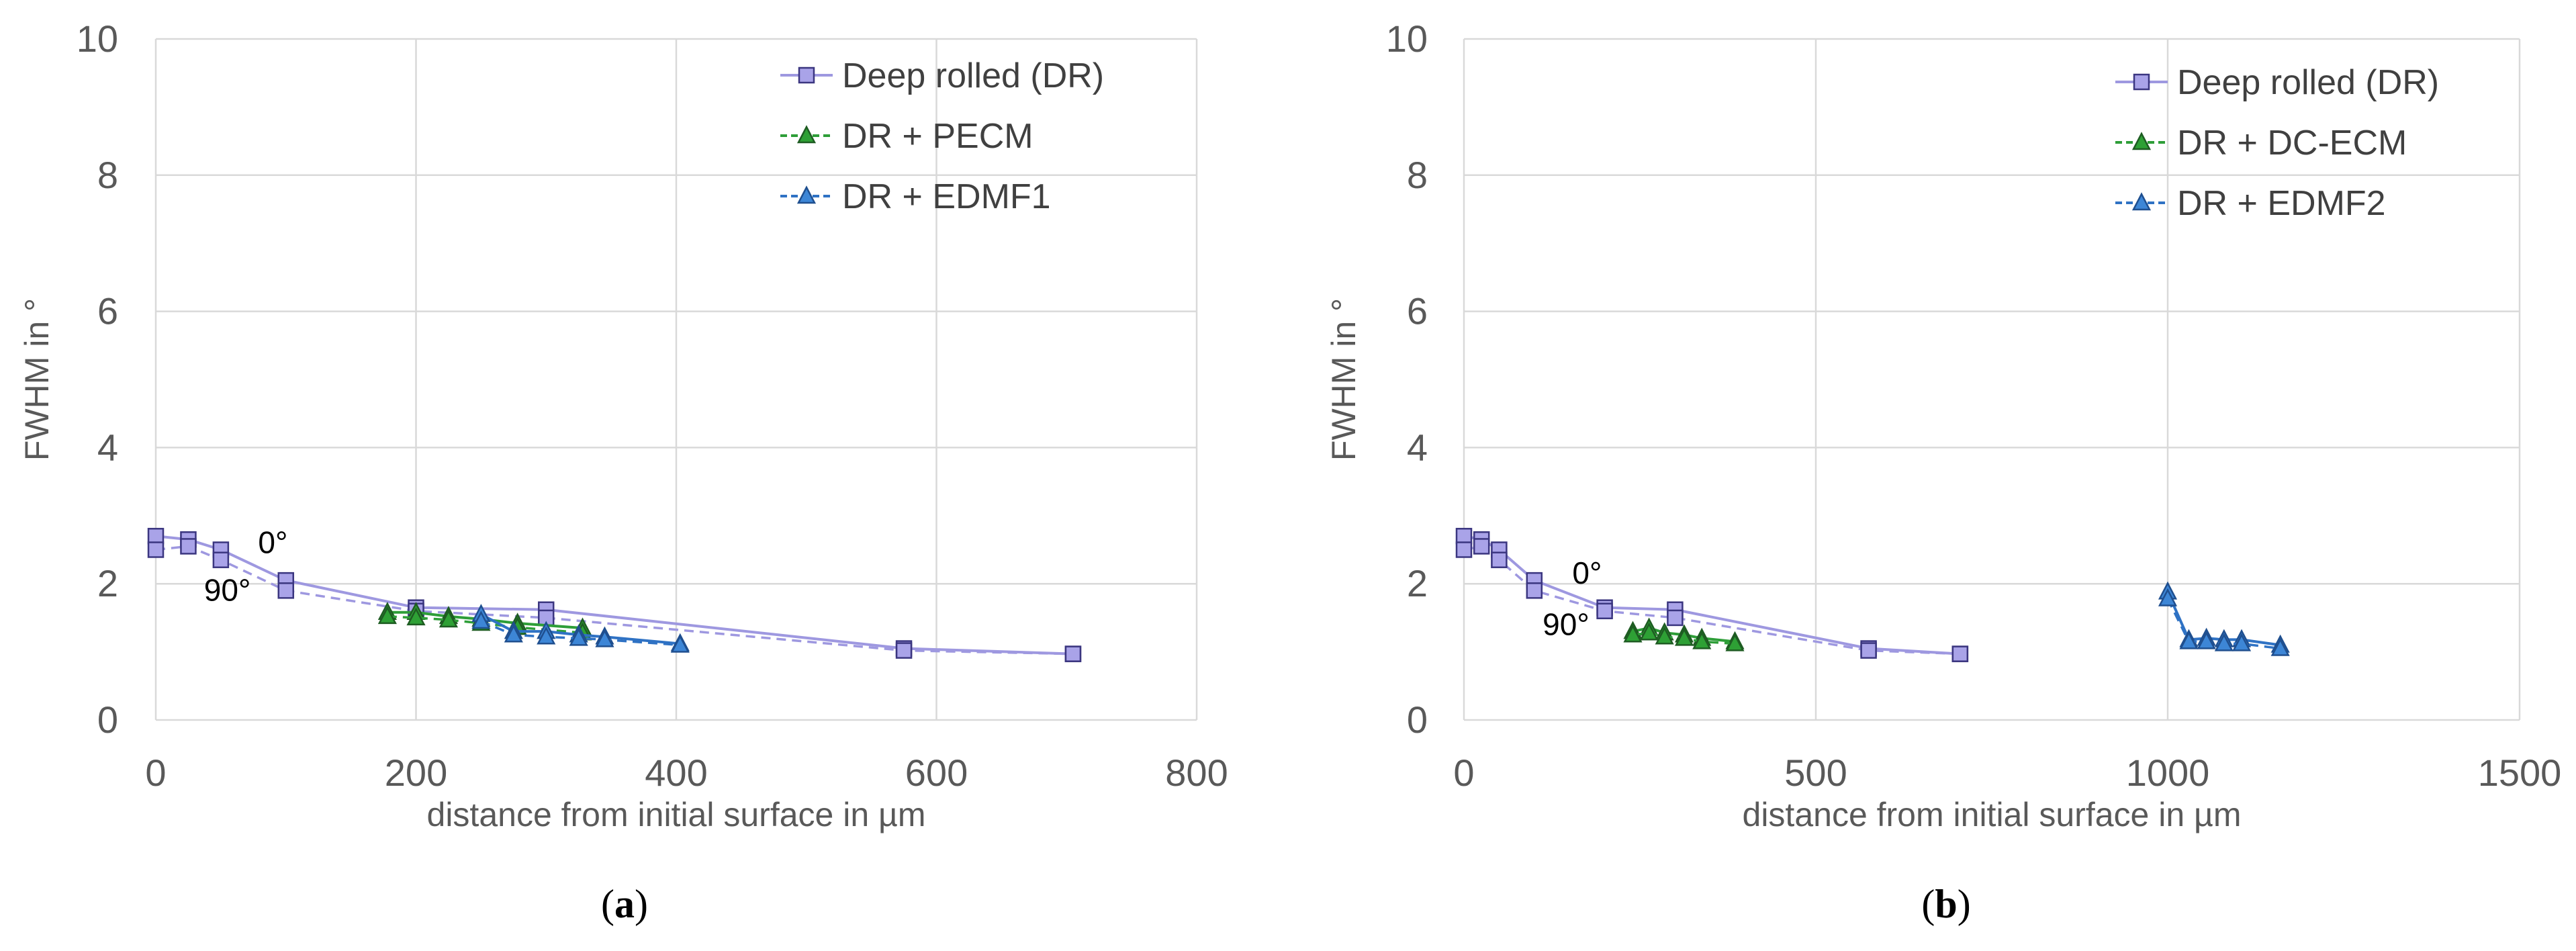 The height and width of the screenshot is (951, 2576). What do you see at coordinates (946, 197) in the screenshot?
I see `legend-label: DR + EDMF1` at bounding box center [946, 197].